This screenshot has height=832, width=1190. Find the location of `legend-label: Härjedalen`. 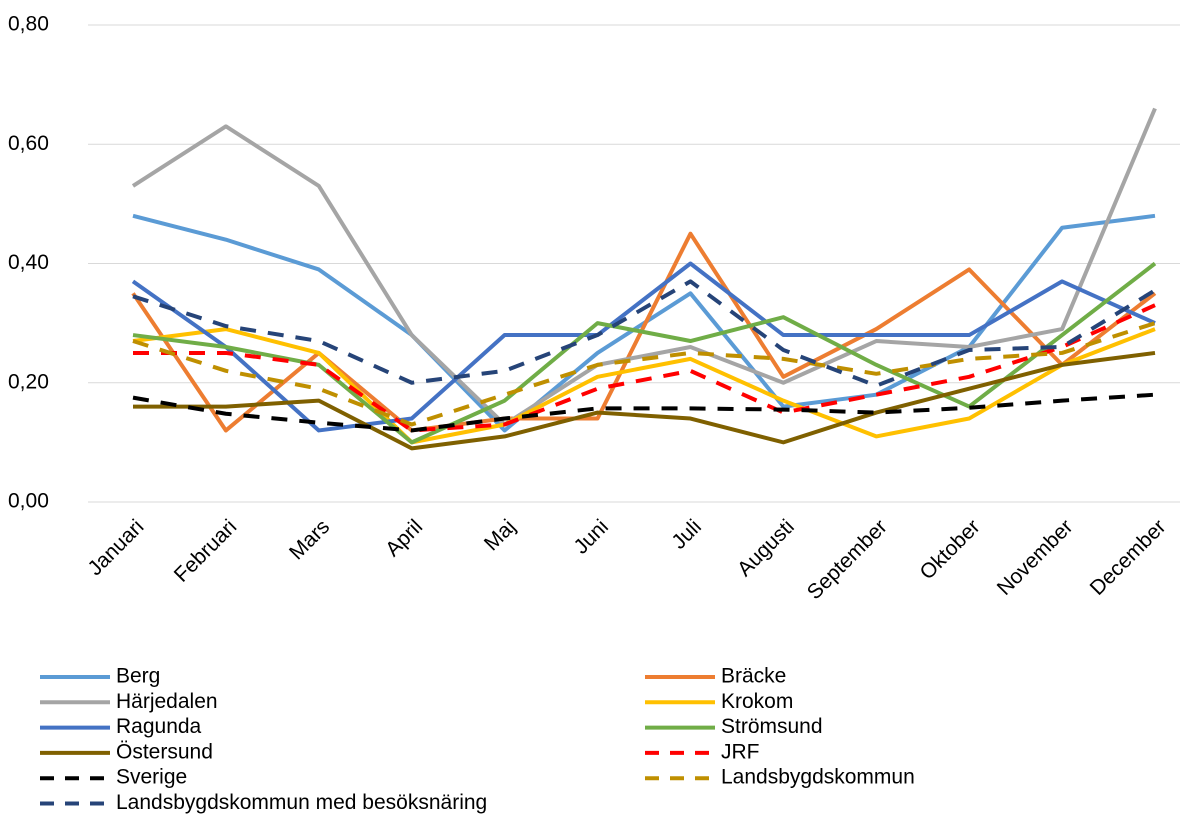

legend-label: Härjedalen is located at coordinates (167, 701).